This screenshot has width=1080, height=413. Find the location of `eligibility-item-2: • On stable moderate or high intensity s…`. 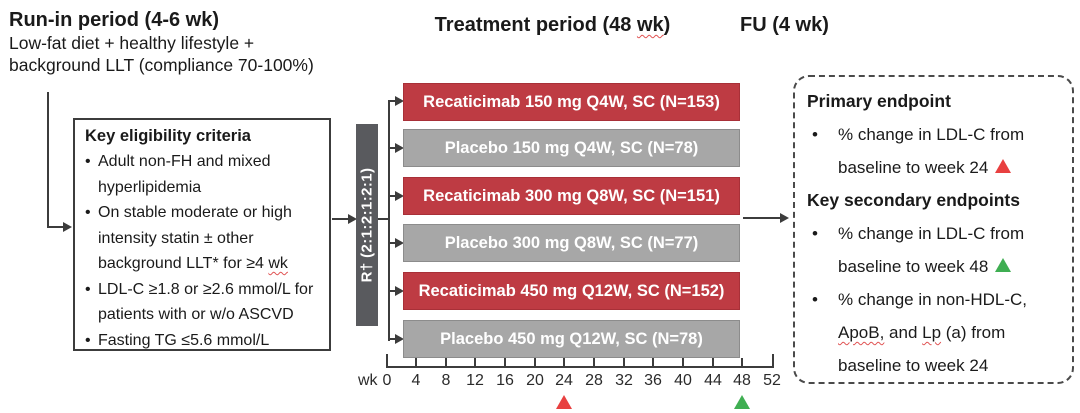

eligibility-item-2: • On stable moderate or high intensity s… is located at coordinates (202, 238).